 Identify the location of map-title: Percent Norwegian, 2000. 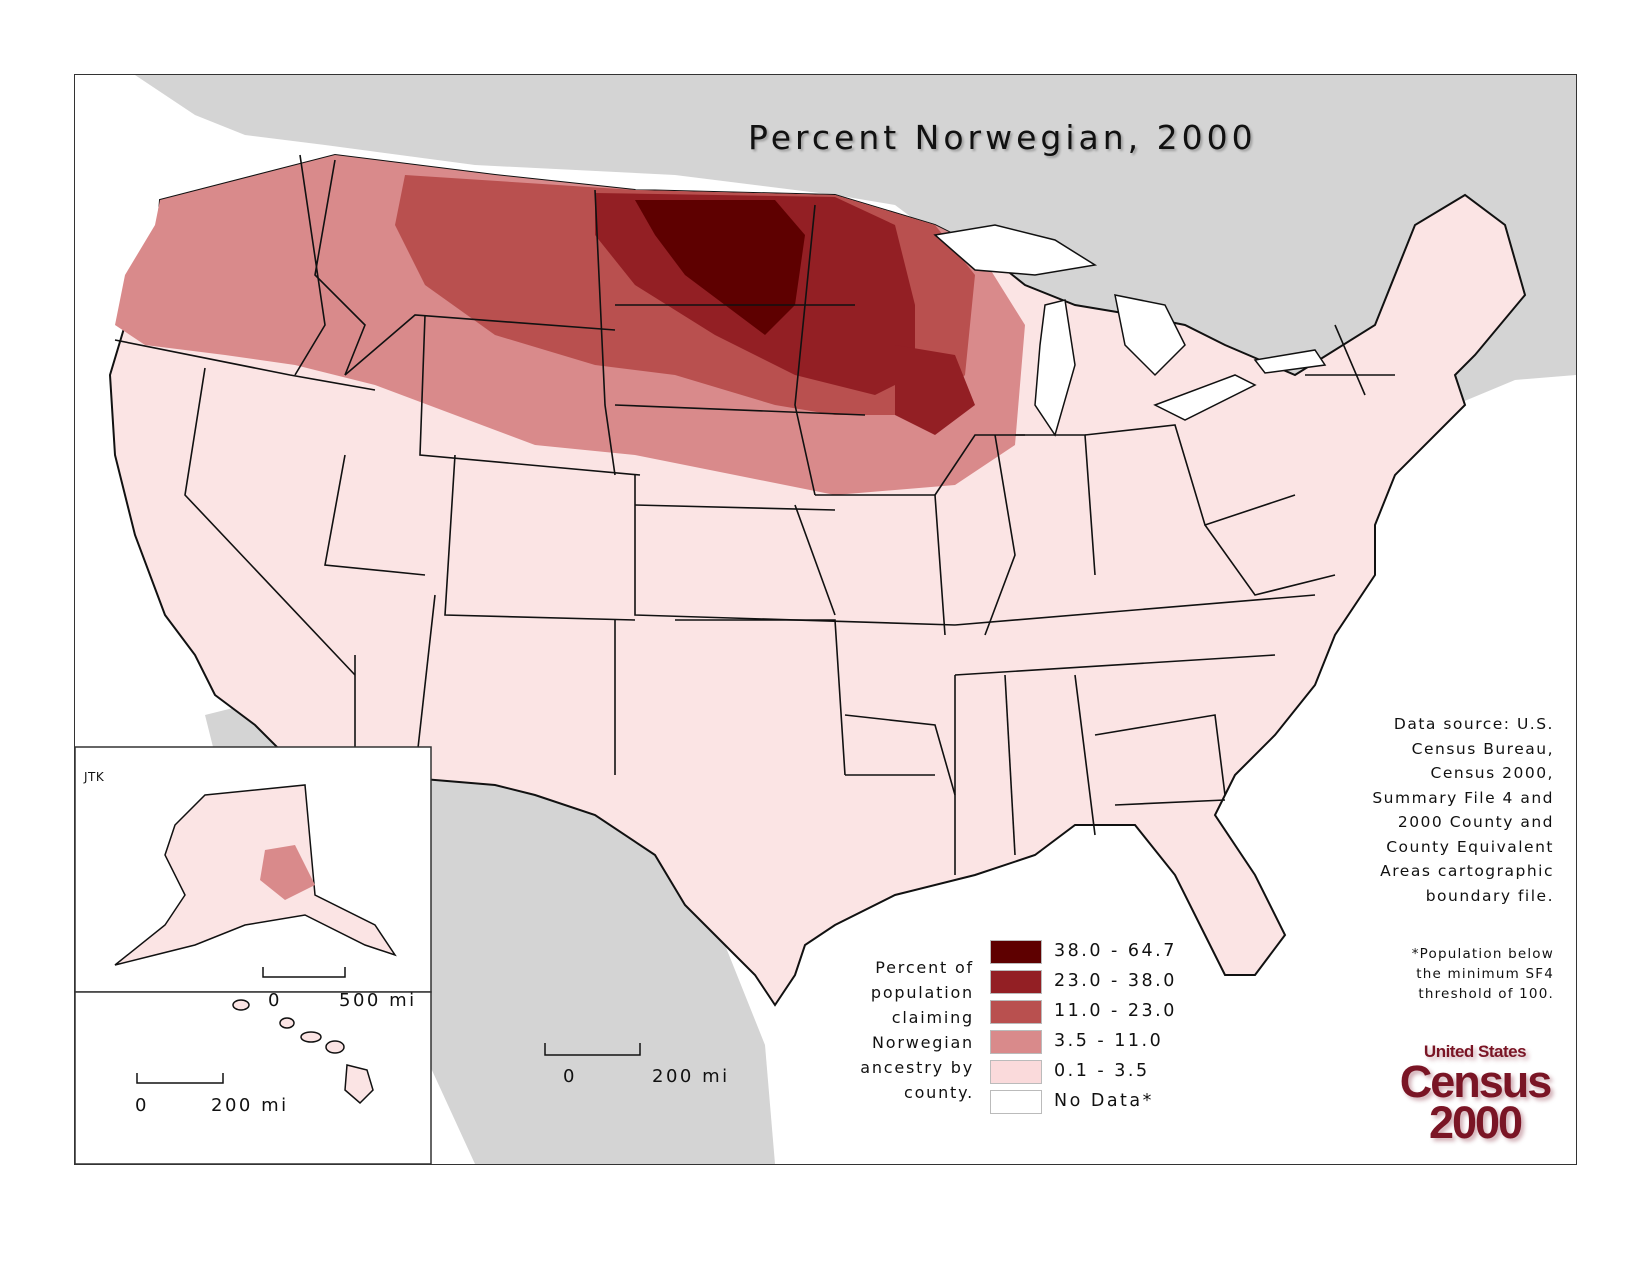
(1002, 137).